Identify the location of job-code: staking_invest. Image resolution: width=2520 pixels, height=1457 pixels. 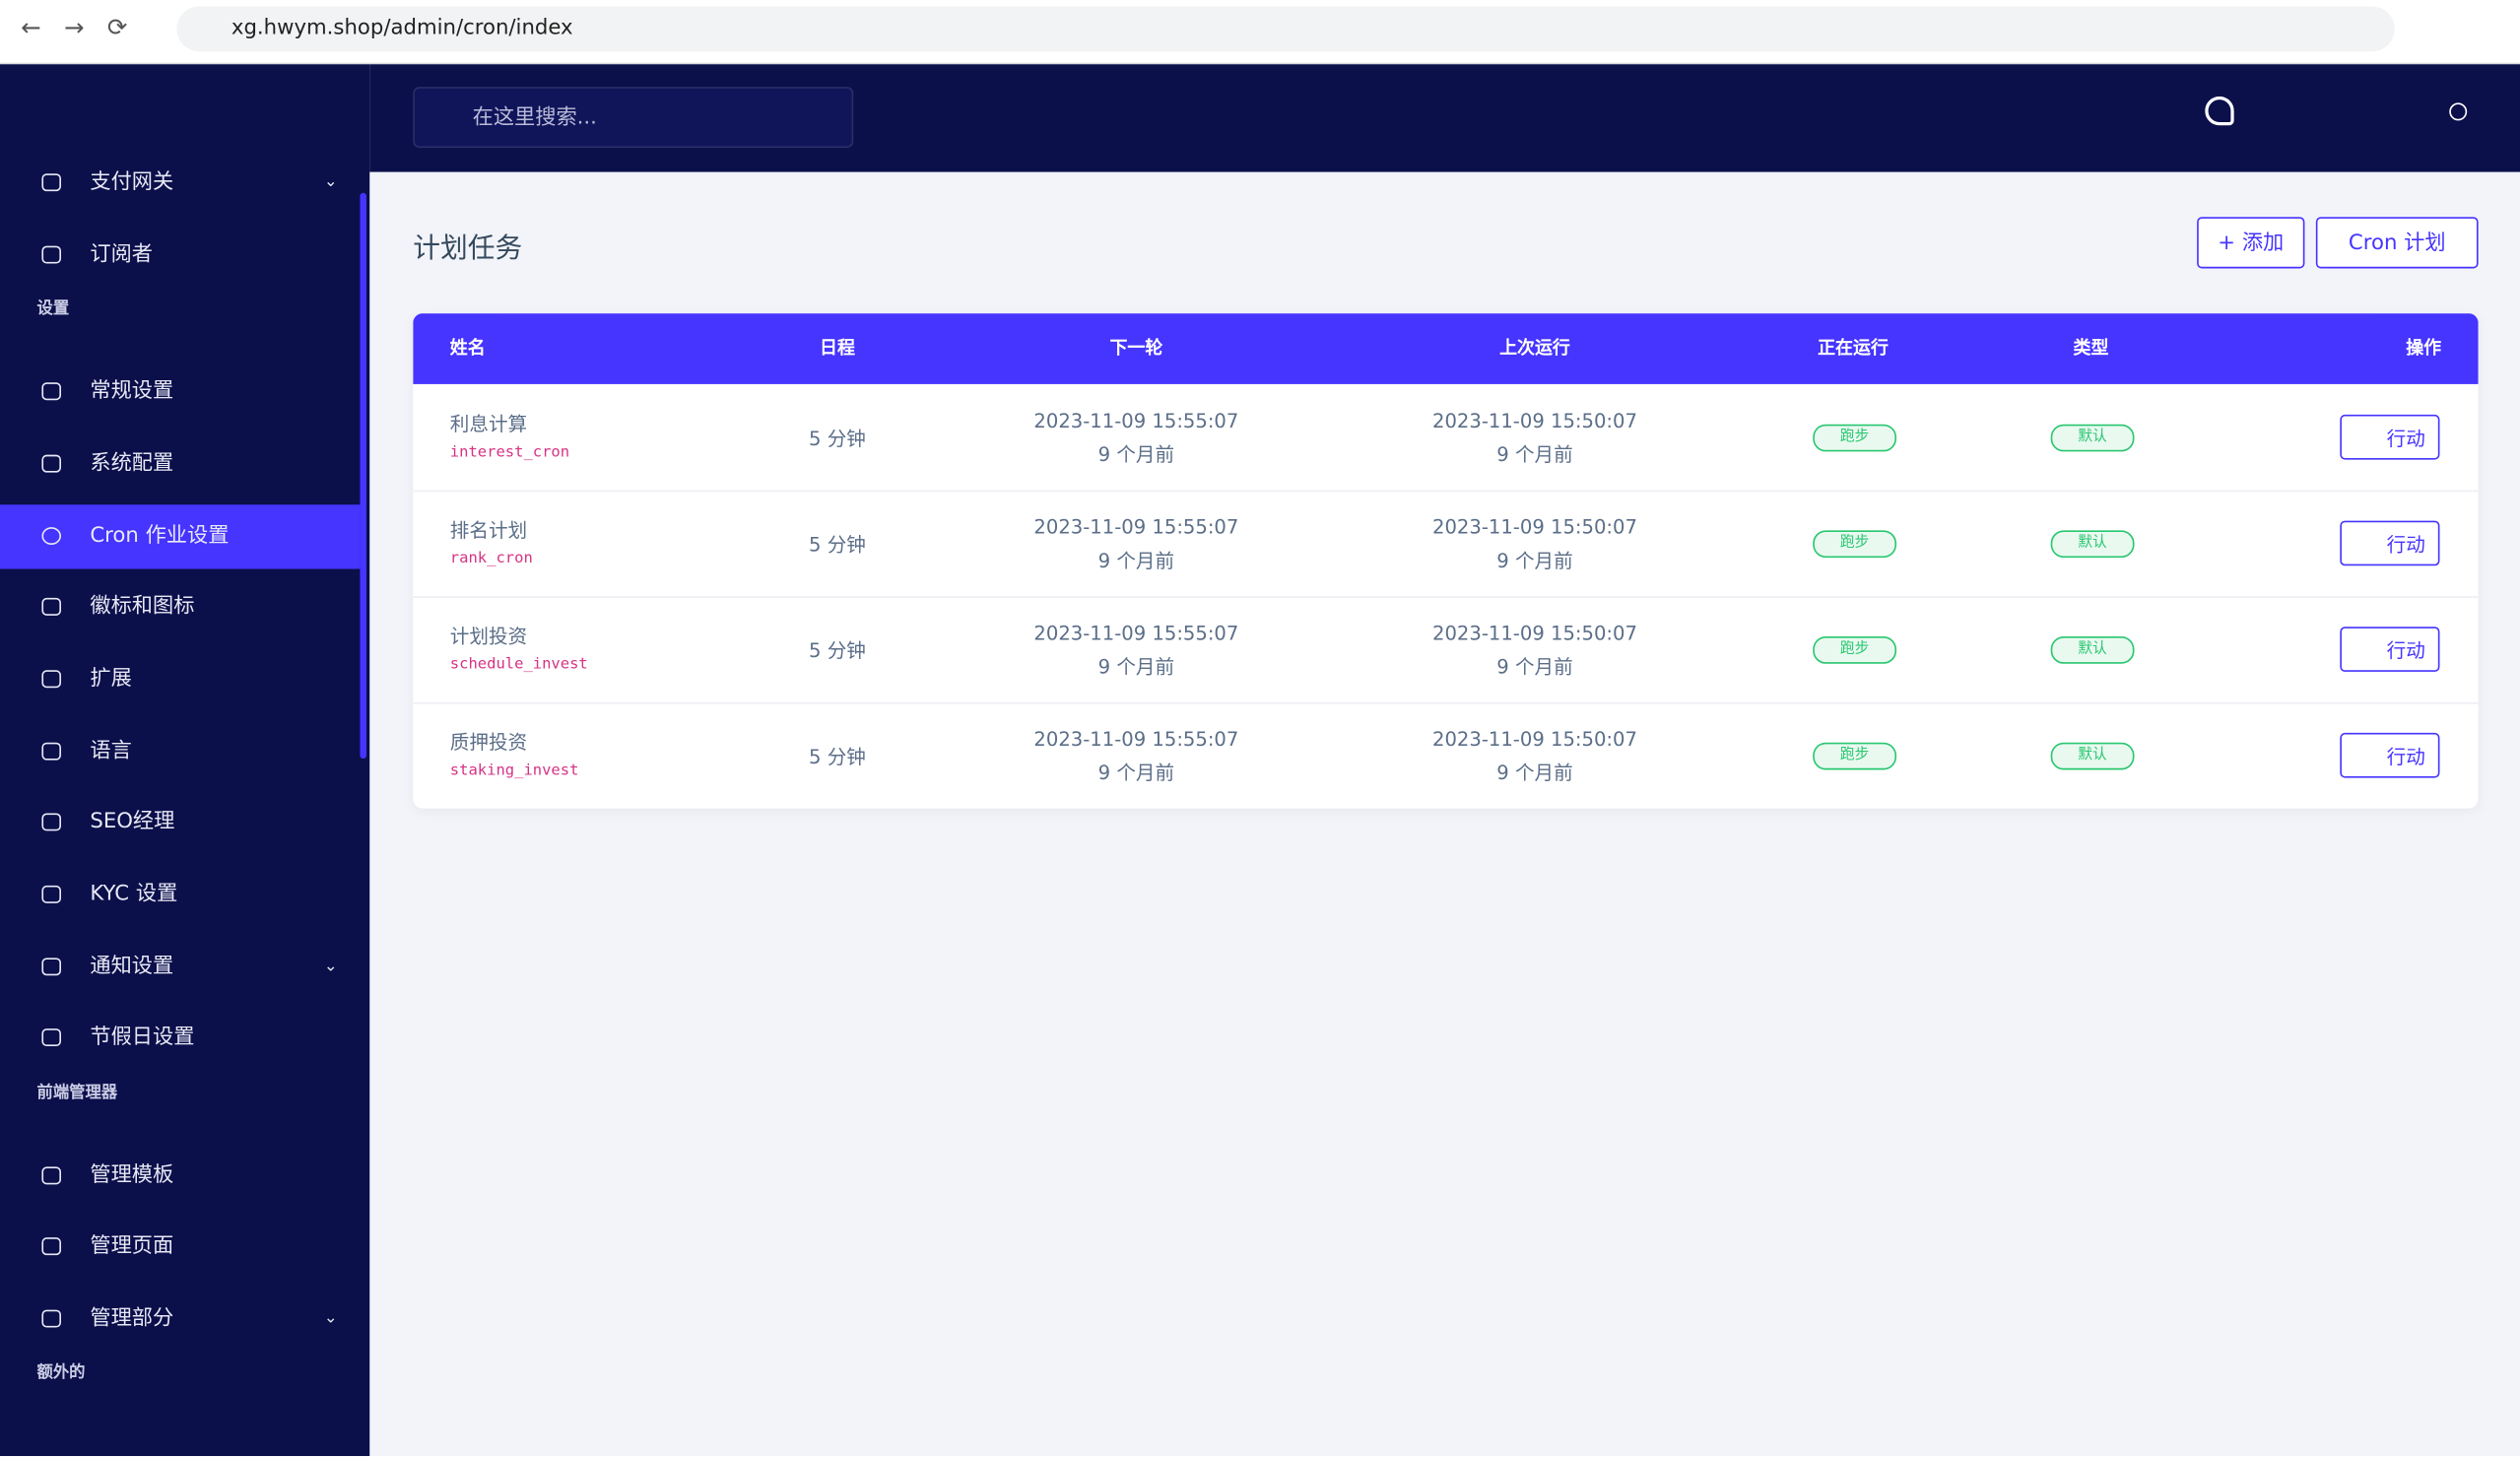
(514, 771).